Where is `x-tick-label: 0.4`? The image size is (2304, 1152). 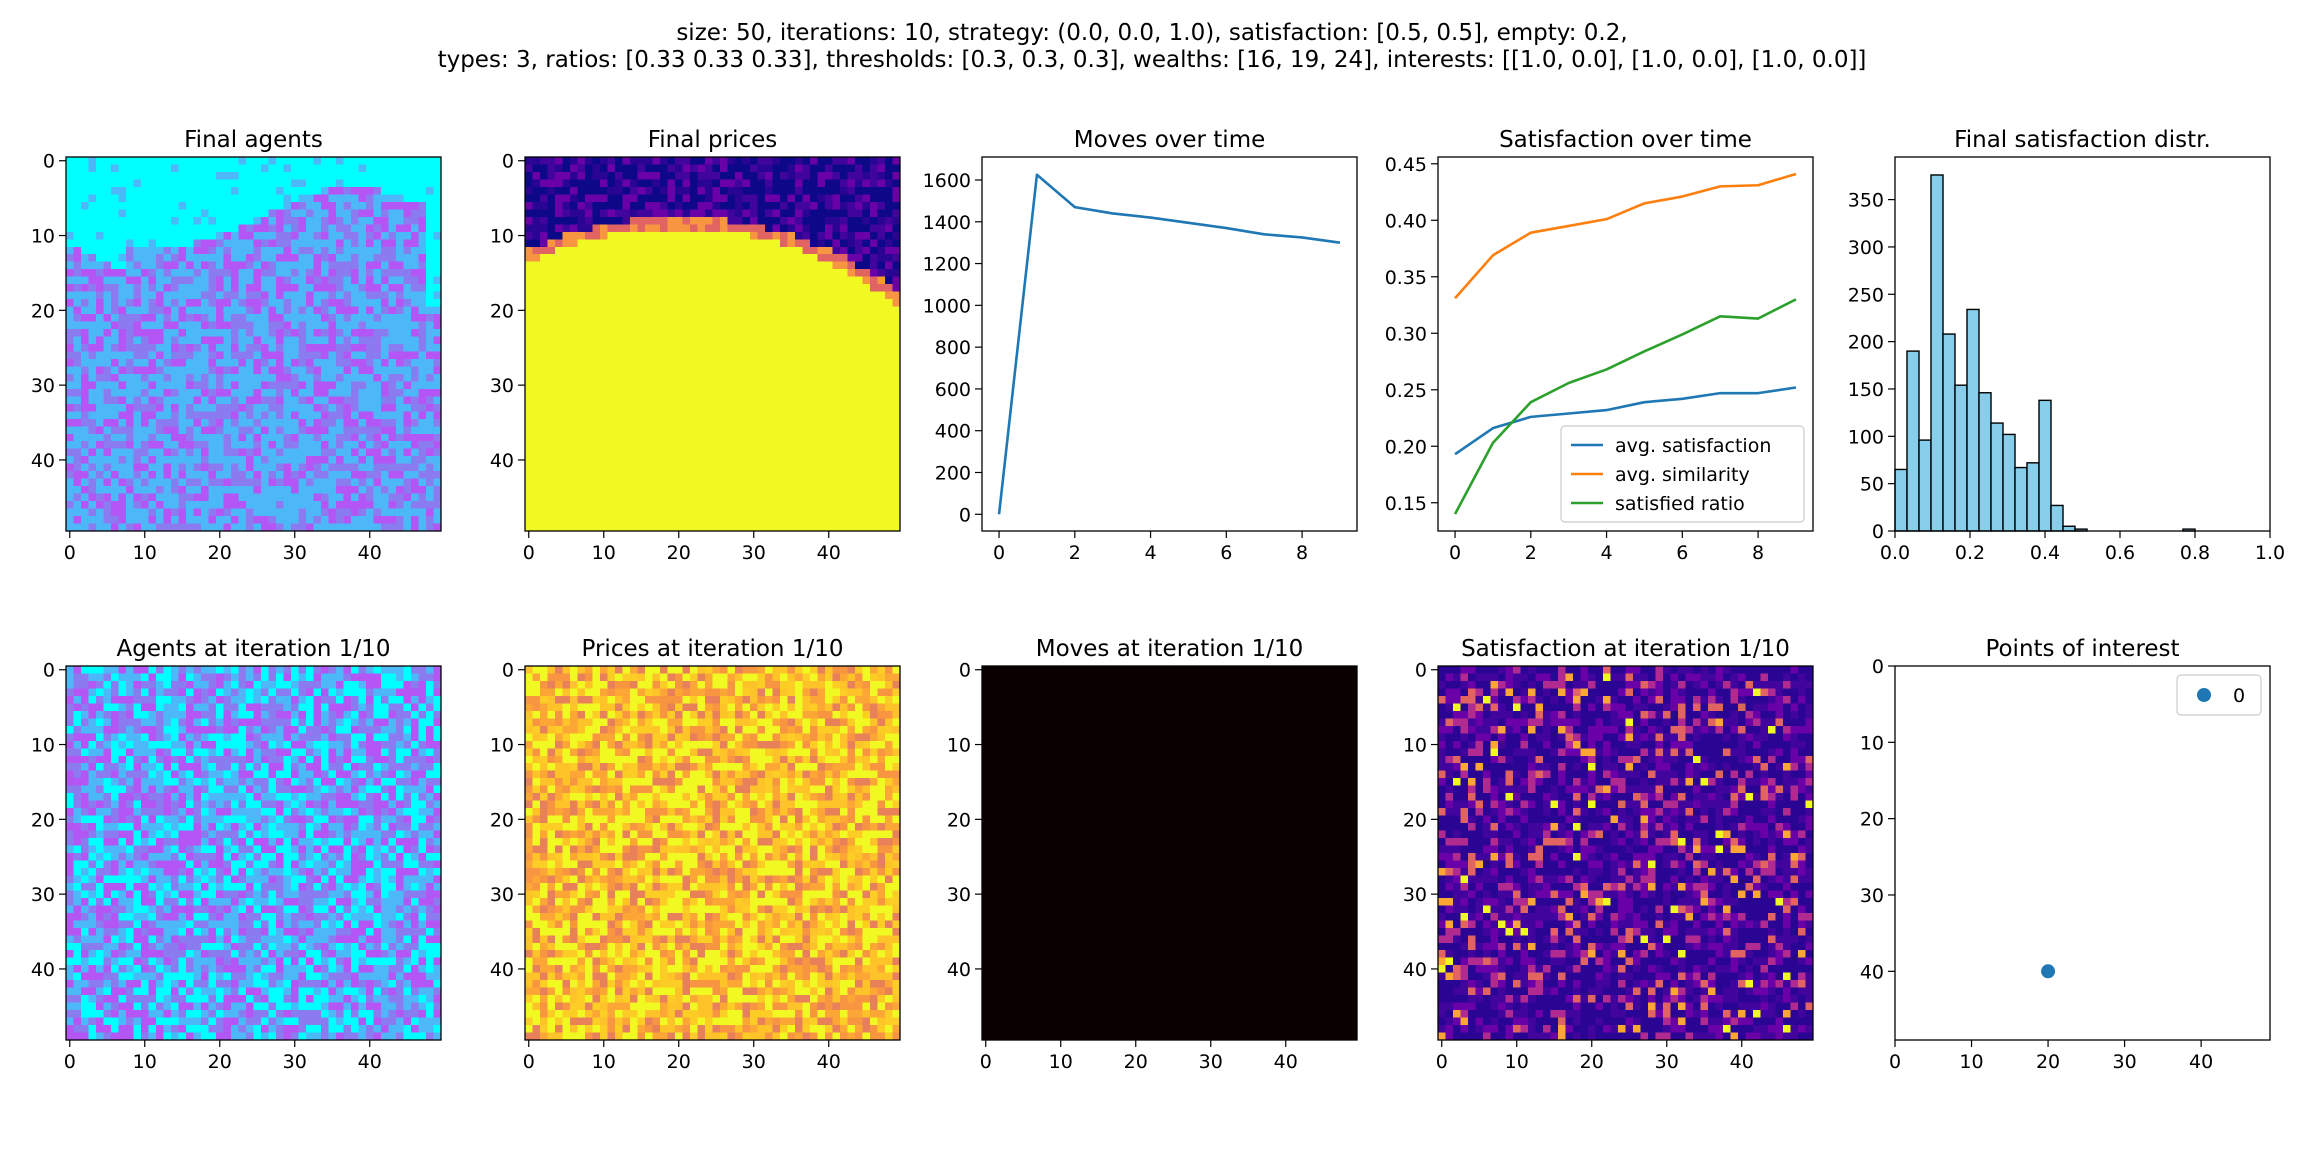 x-tick-label: 0.4 is located at coordinates (2045, 553).